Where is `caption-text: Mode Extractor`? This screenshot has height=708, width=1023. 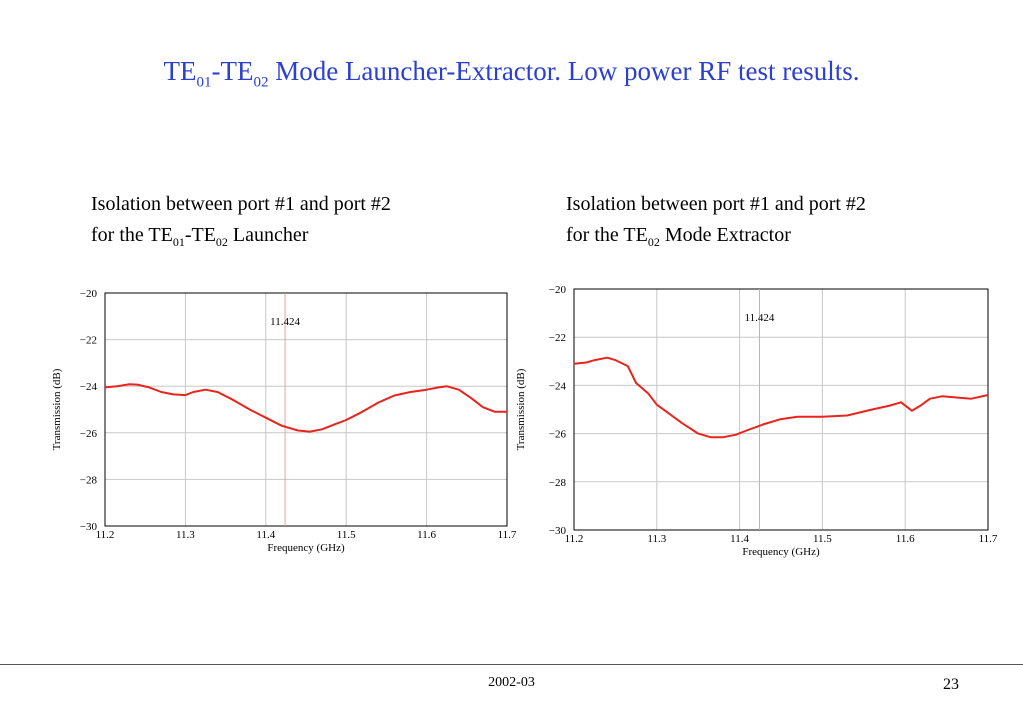 caption-text: Mode Extractor is located at coordinates (725, 235).